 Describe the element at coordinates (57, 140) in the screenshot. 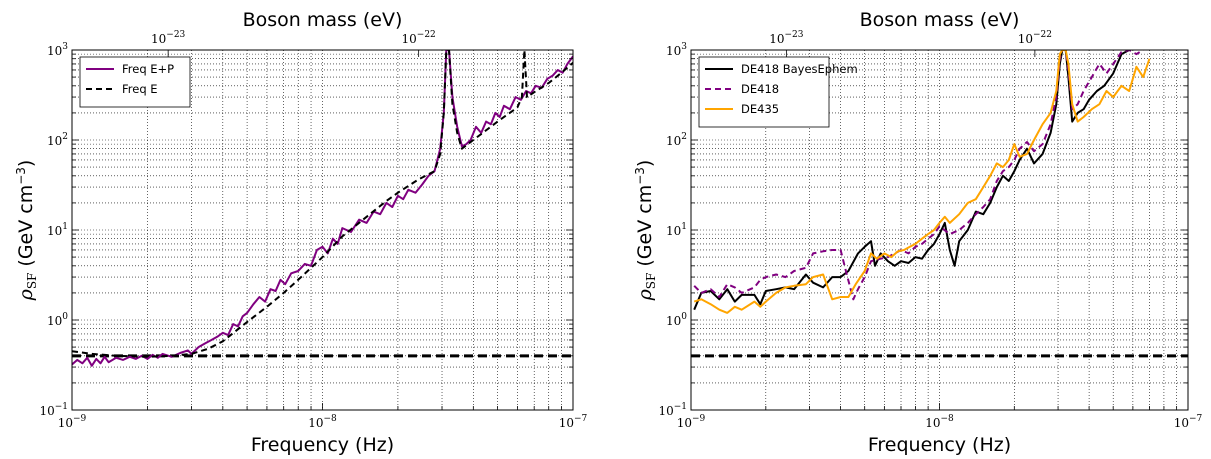

I see `left-y-tick-label: 10²` at that location.